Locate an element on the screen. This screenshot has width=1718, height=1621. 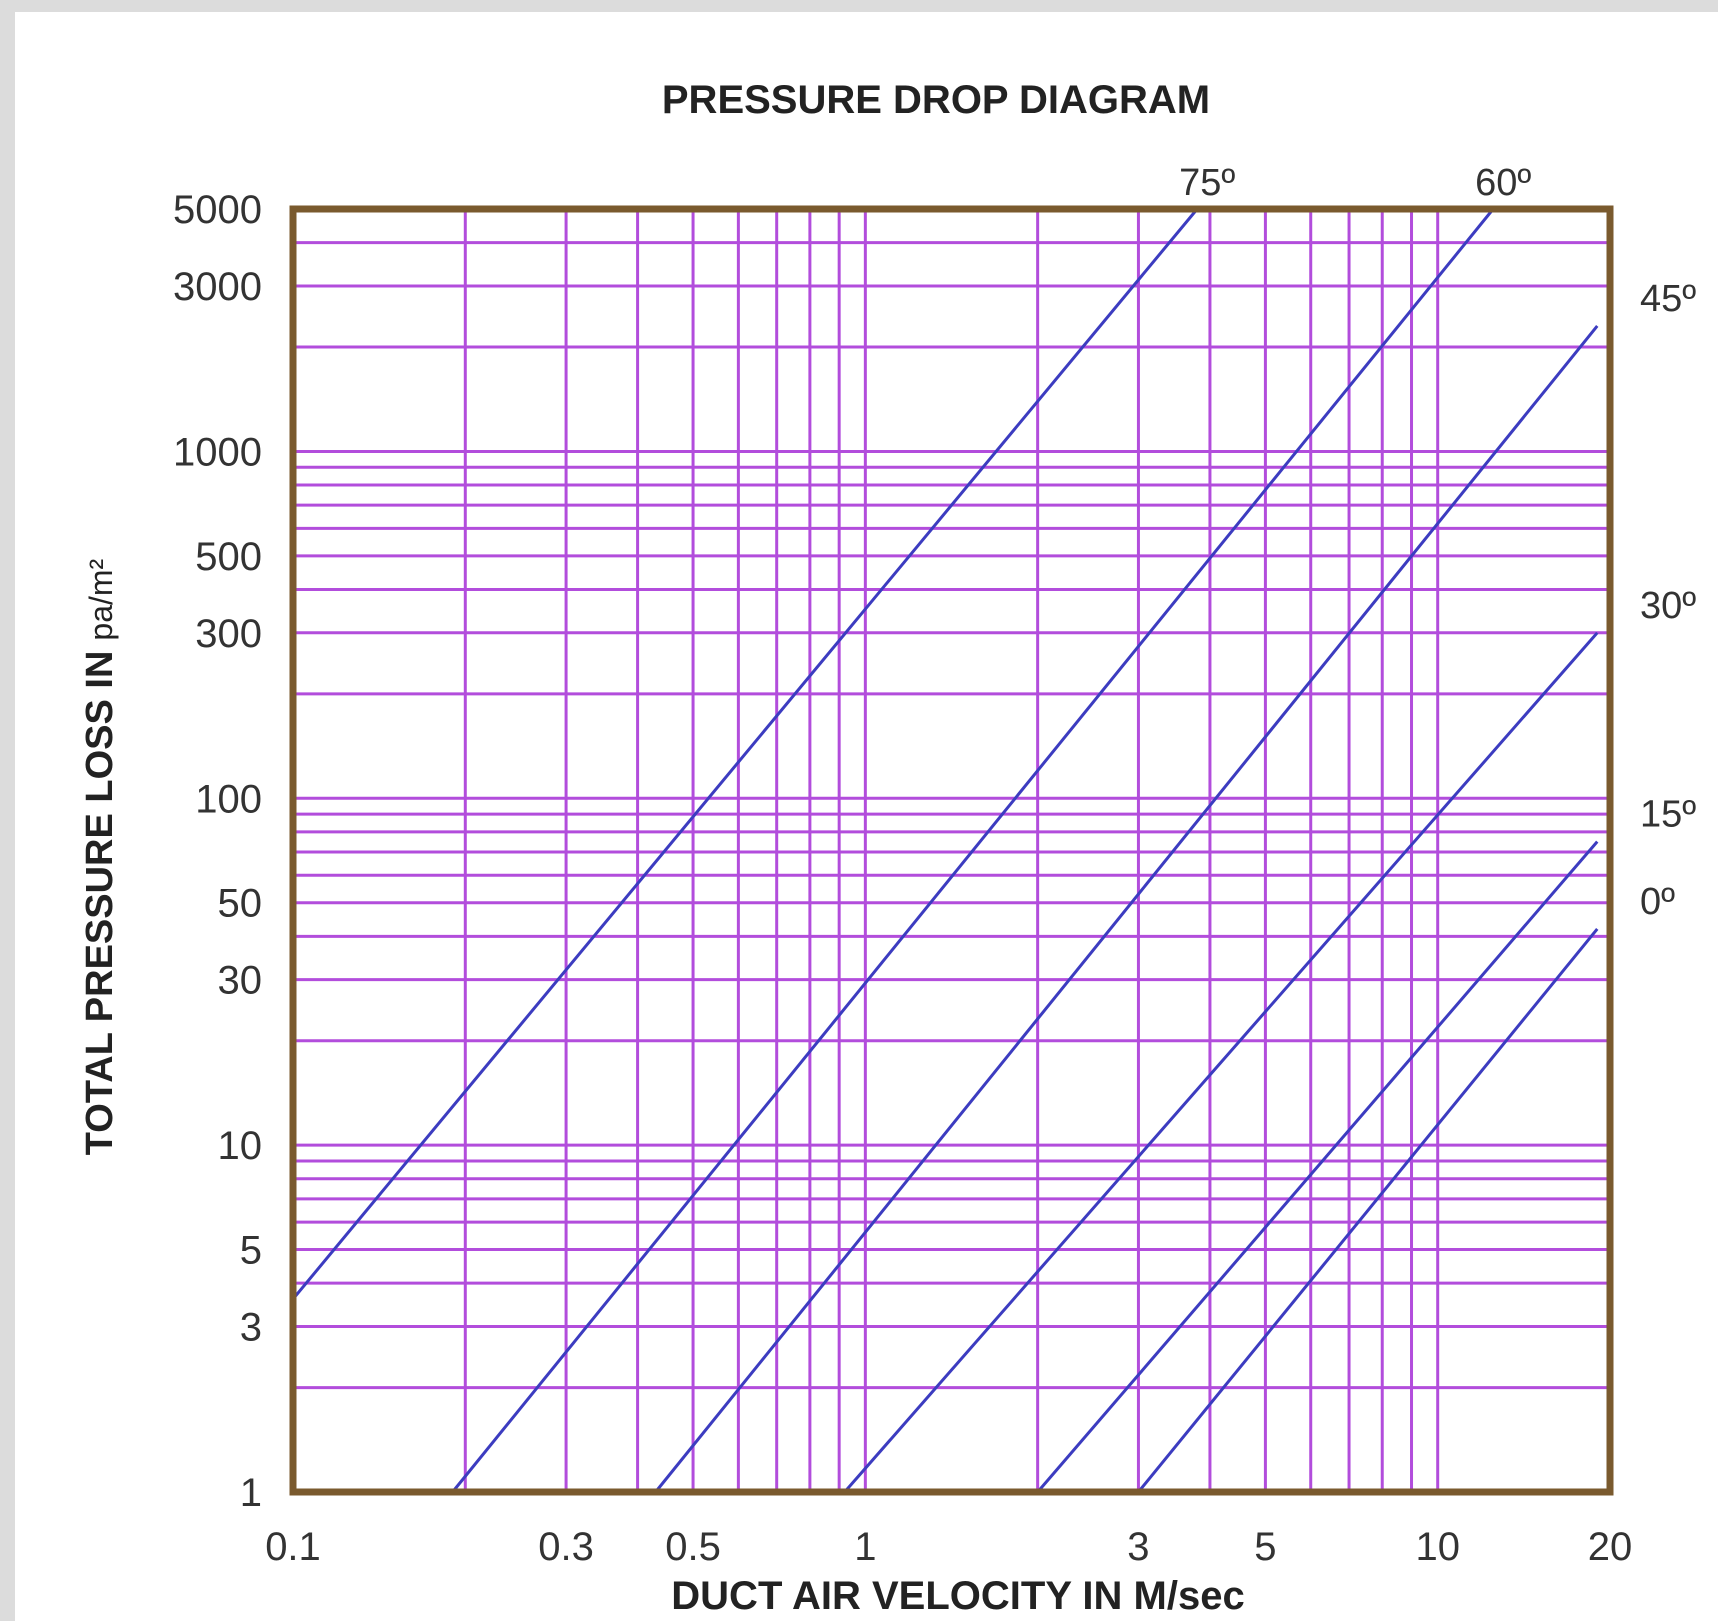
series-label-2: 45º is located at coordinates (1668, 299).